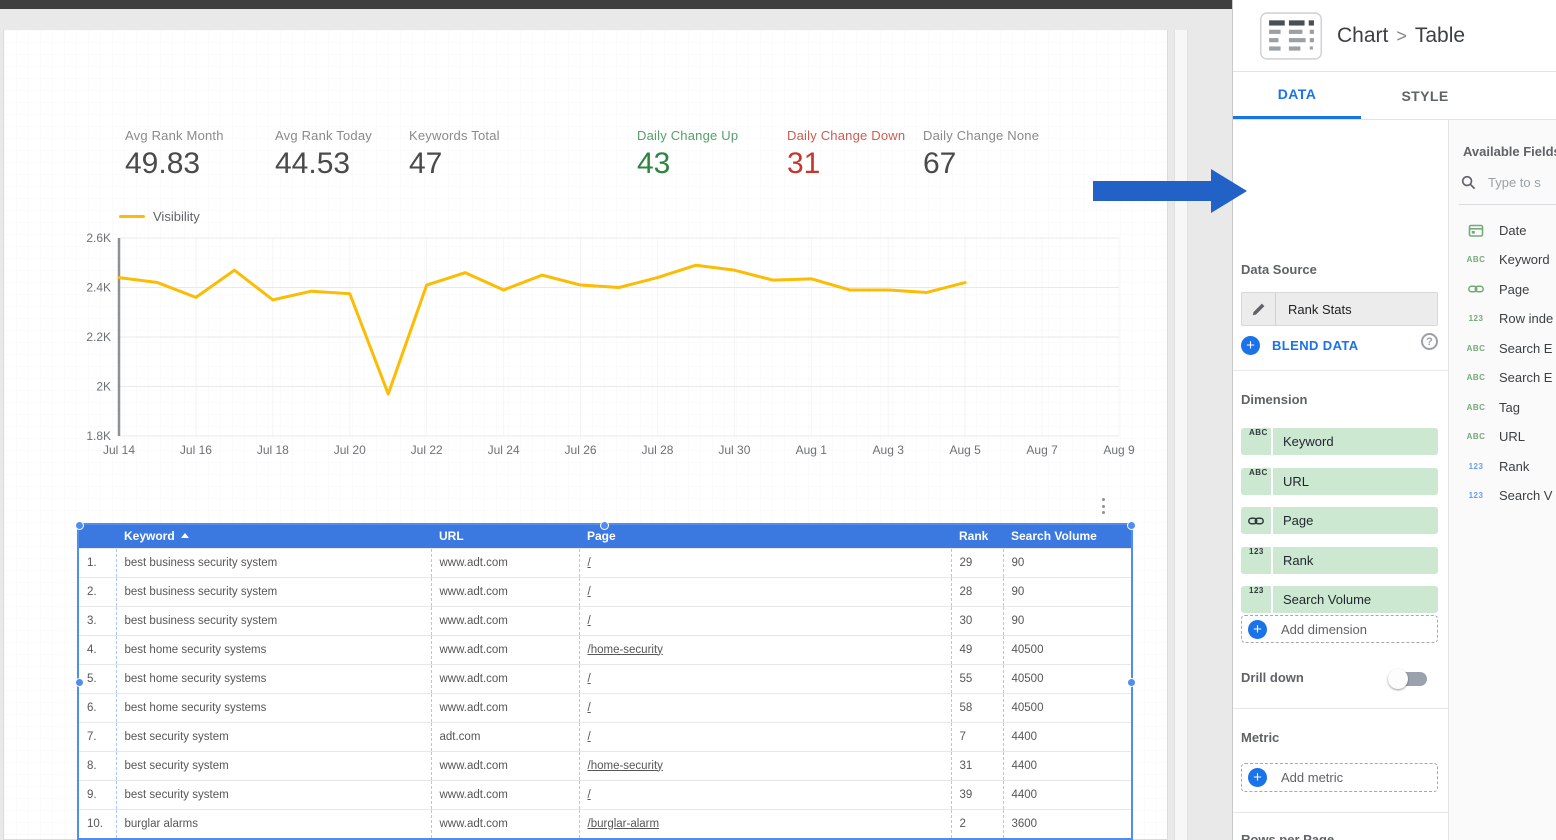 The width and height of the screenshot is (1556, 840). I want to click on dimension-chip-search-volume: 123 Search Volume, so click(1339, 599).